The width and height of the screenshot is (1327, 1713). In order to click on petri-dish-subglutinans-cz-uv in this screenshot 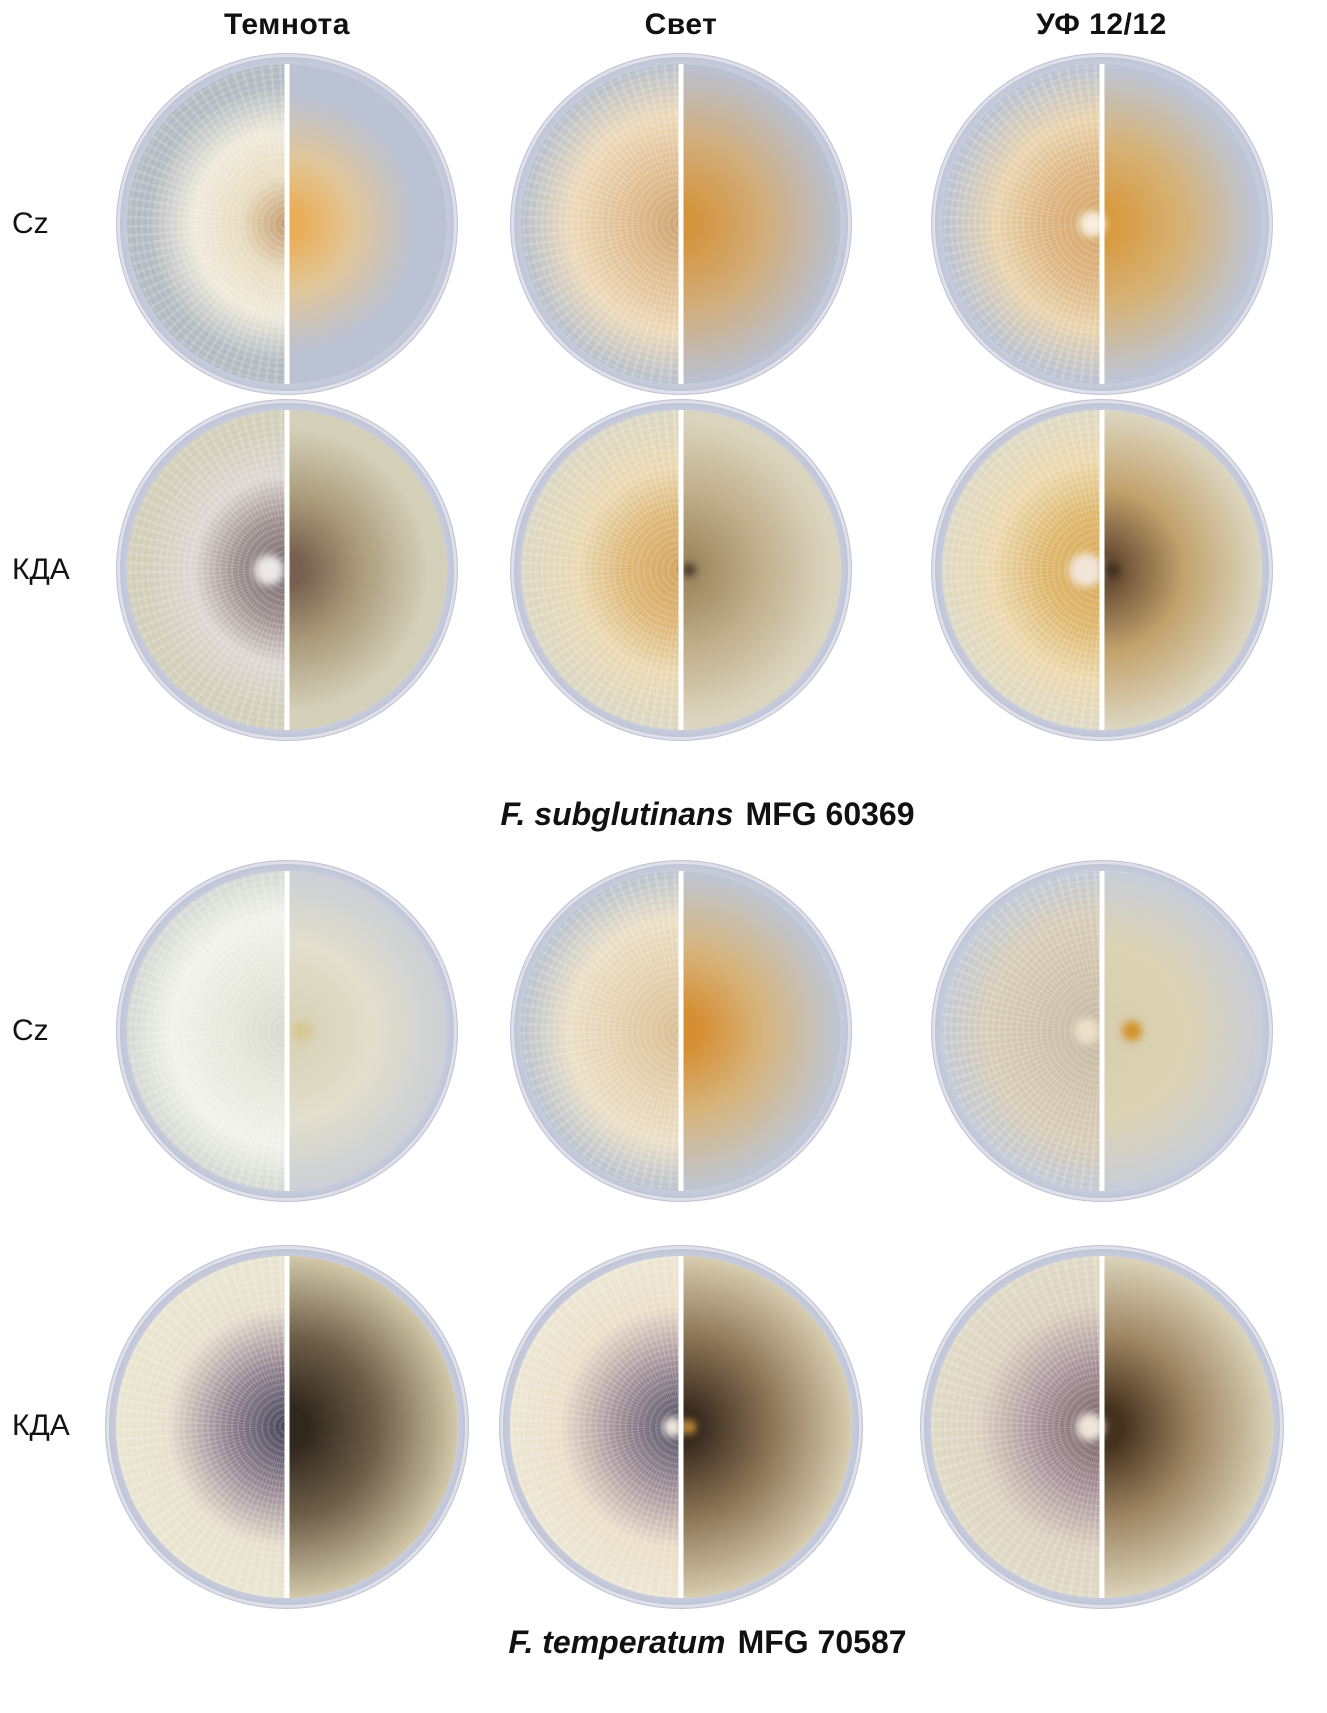, I will do `click(1101, 224)`.